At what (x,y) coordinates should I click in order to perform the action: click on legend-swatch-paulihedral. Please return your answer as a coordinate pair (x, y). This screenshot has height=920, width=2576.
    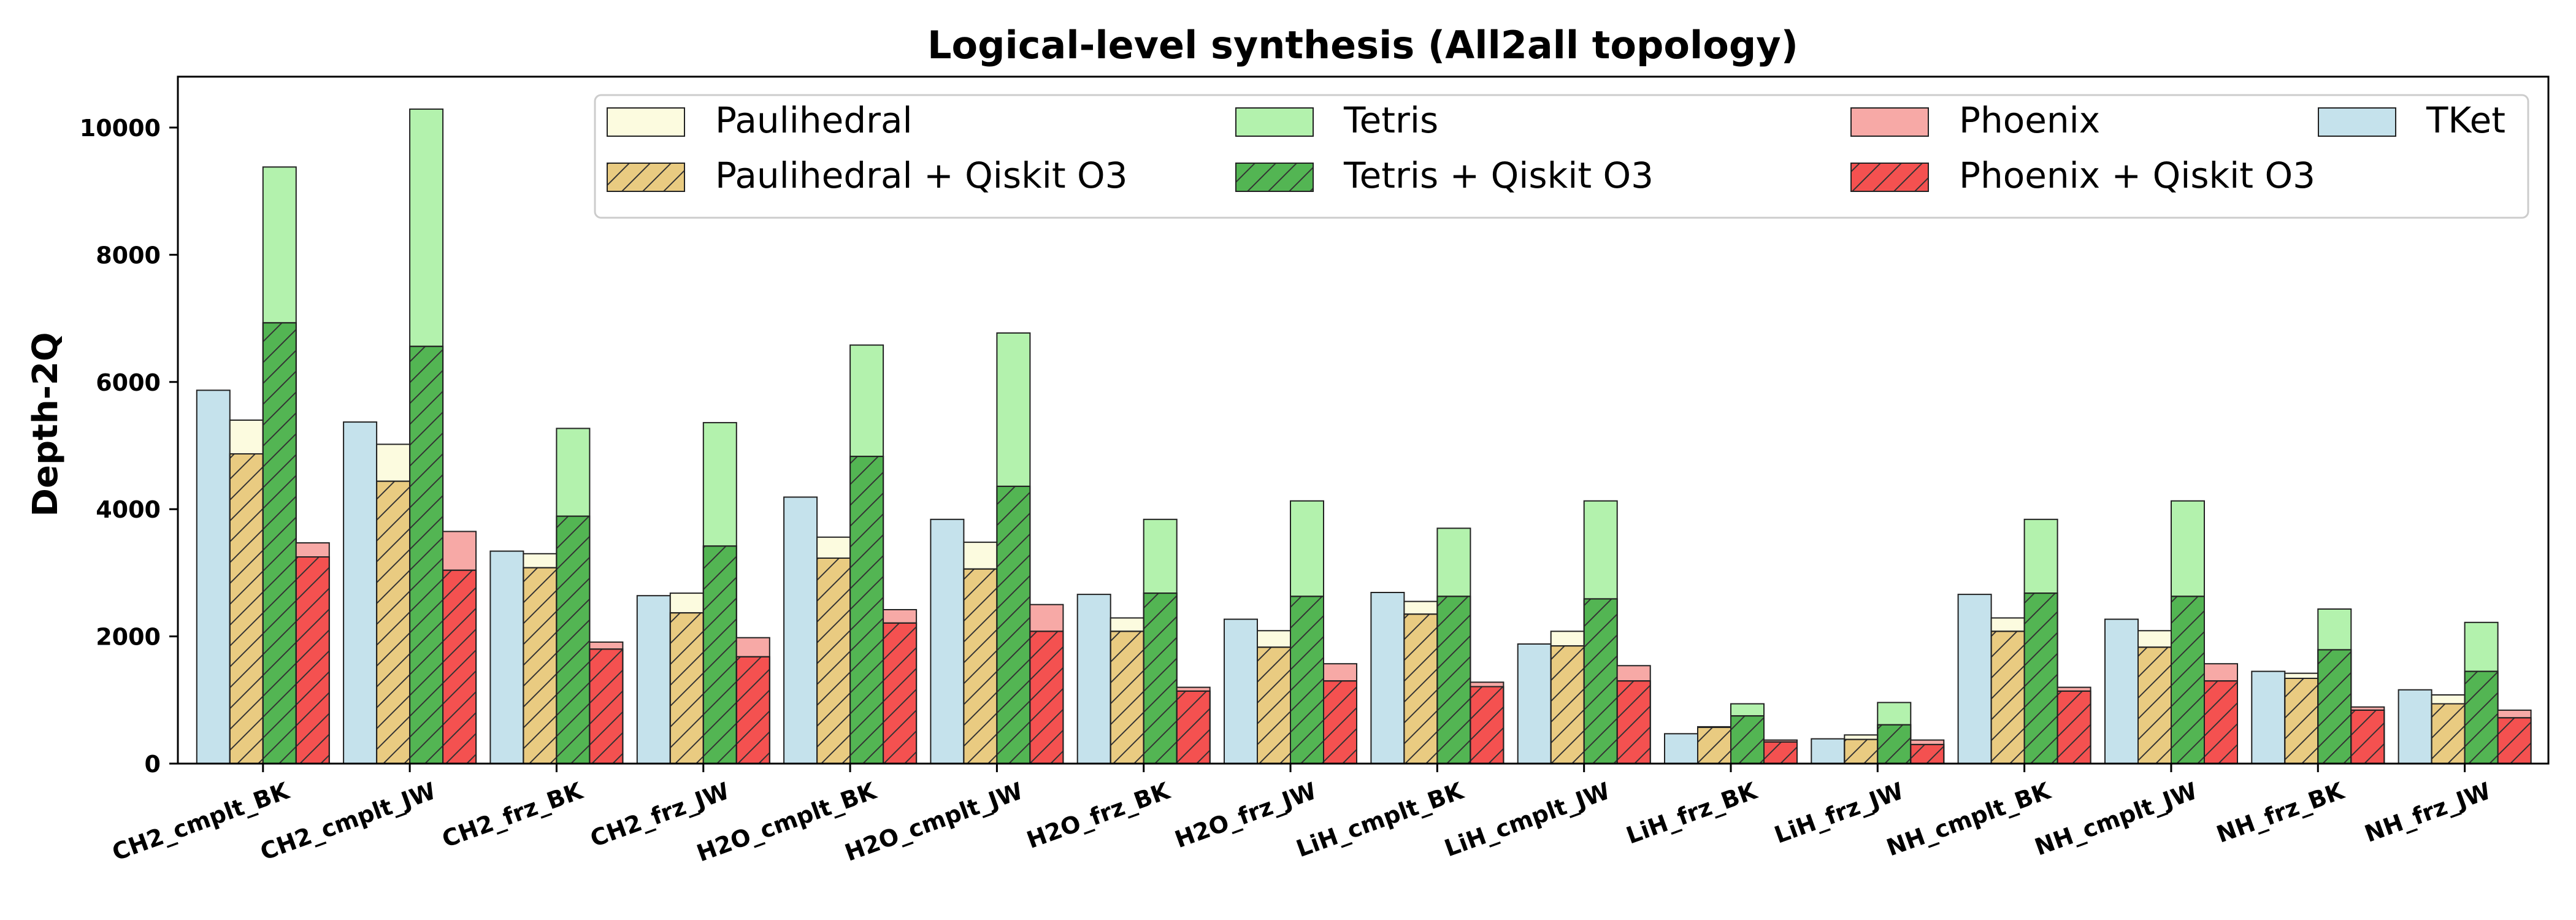
    Looking at the image, I should click on (646, 122).